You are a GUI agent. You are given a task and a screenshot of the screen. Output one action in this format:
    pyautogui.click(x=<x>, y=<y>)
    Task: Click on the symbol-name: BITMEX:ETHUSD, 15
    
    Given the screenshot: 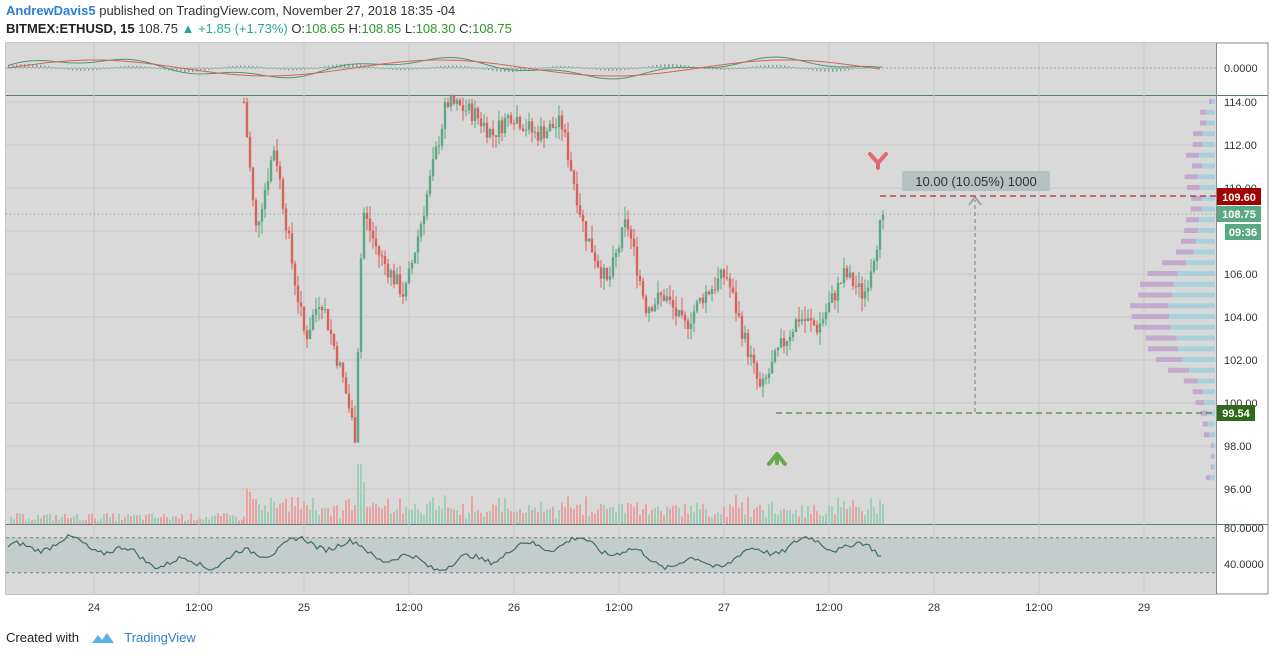 What is the action you would take?
    pyautogui.click(x=70, y=28)
    